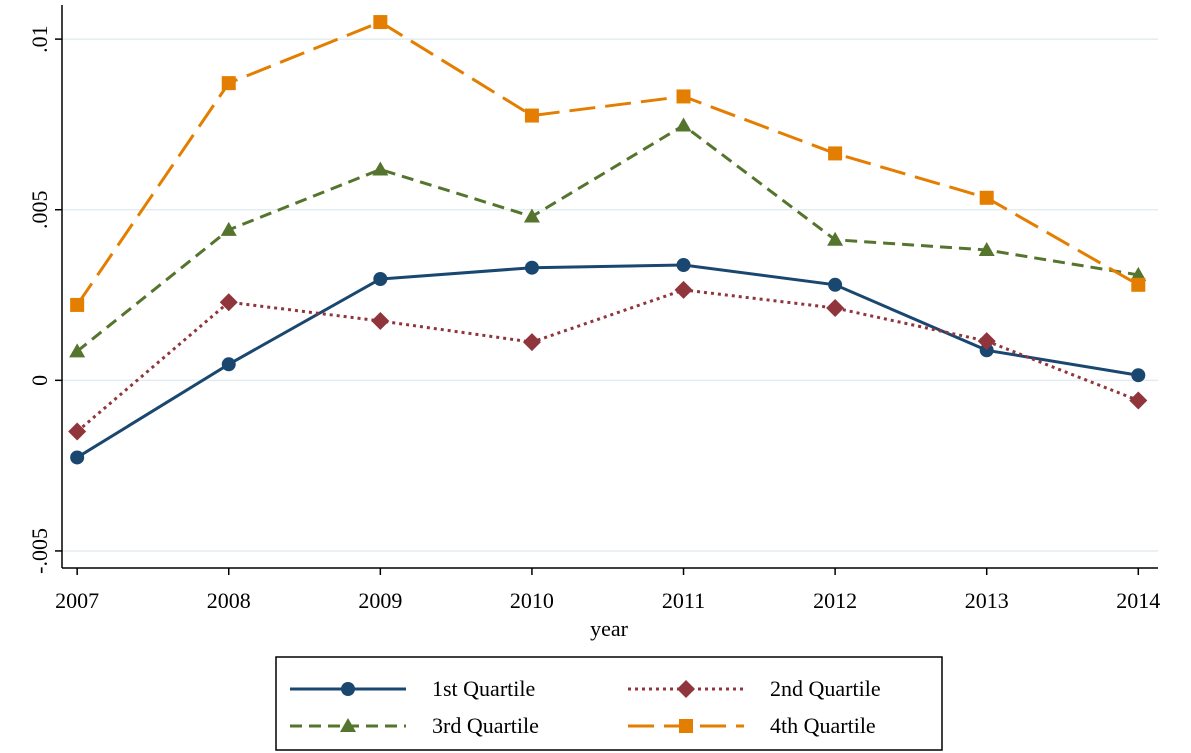 The width and height of the screenshot is (1191, 753). Describe the element at coordinates (1138, 600) in the screenshot. I see `x-tick-label: 2014` at that location.